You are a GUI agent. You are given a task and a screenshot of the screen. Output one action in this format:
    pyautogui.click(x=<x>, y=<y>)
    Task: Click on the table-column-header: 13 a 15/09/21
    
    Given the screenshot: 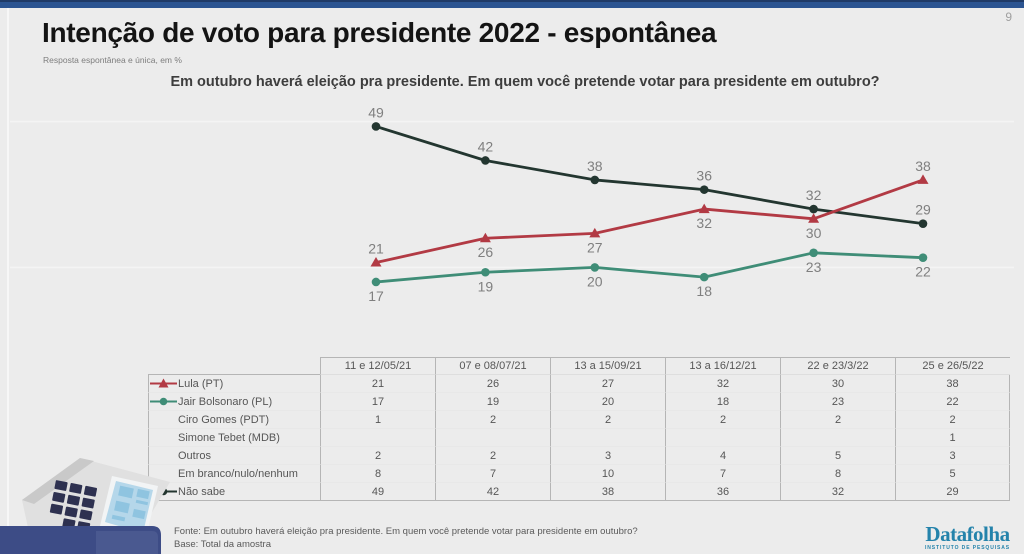 What is the action you would take?
    pyautogui.click(x=607, y=366)
    